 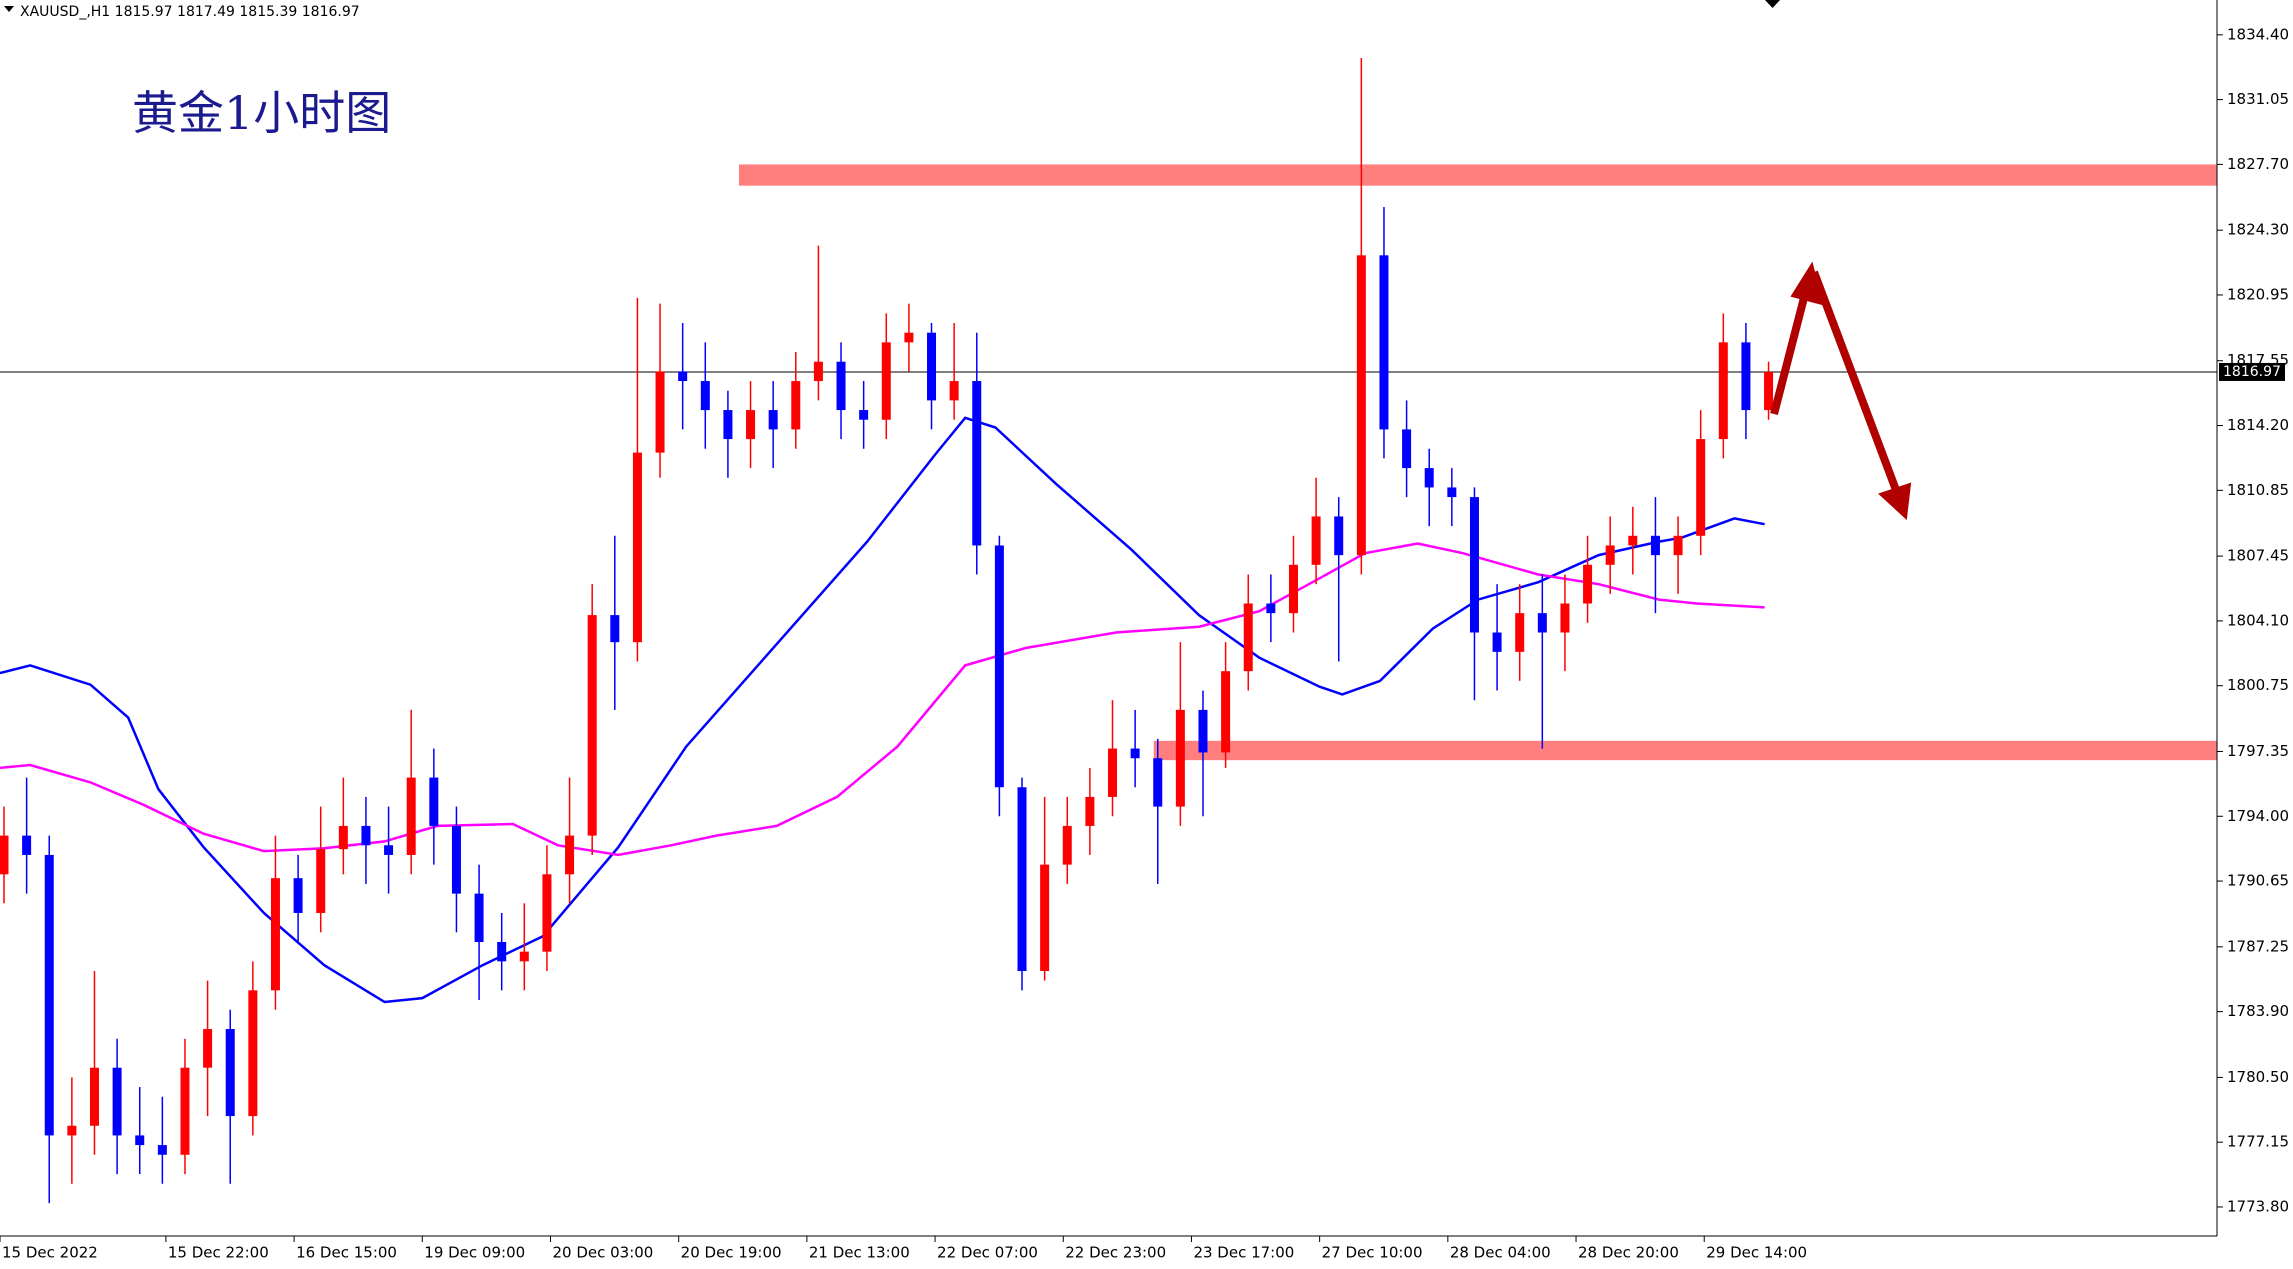 What do you see at coordinates (1841, 391) in the screenshot?
I see `forecast-arrows` at bounding box center [1841, 391].